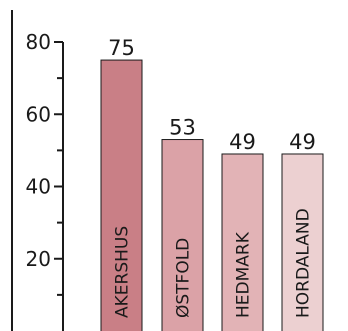 The image size is (348, 331). I want to click on category-label: HEDMARK, so click(244, 274).